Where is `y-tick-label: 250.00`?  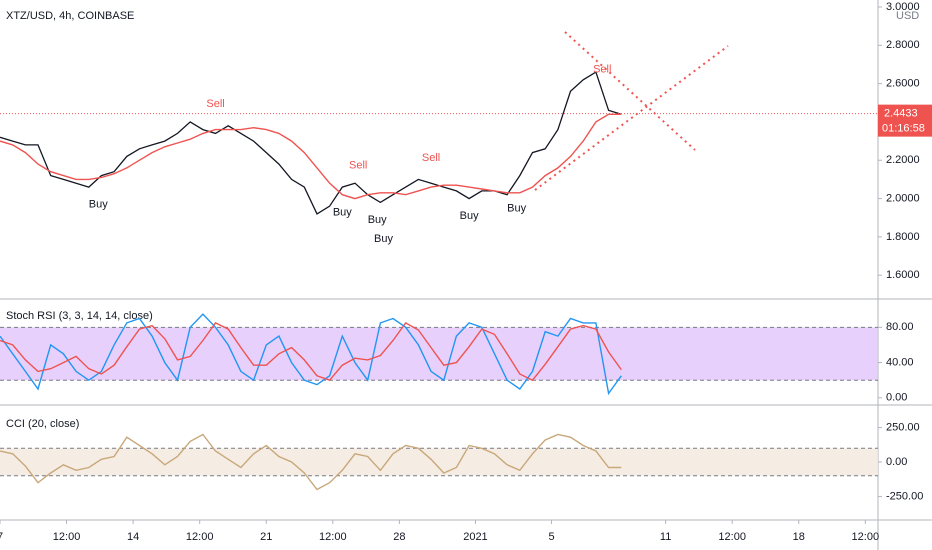
y-tick-label: 250.00 is located at coordinates (903, 428).